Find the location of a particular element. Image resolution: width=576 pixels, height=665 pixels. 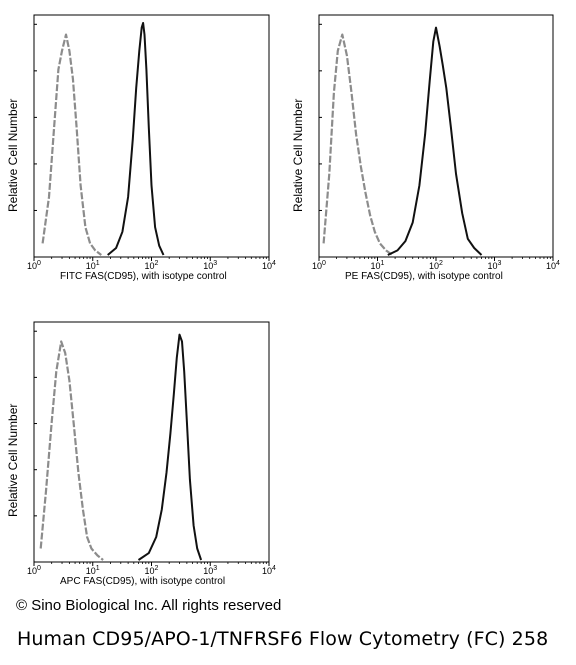

x-axis-label: PE FAS(CD95), with isotype control is located at coordinates (424, 276).